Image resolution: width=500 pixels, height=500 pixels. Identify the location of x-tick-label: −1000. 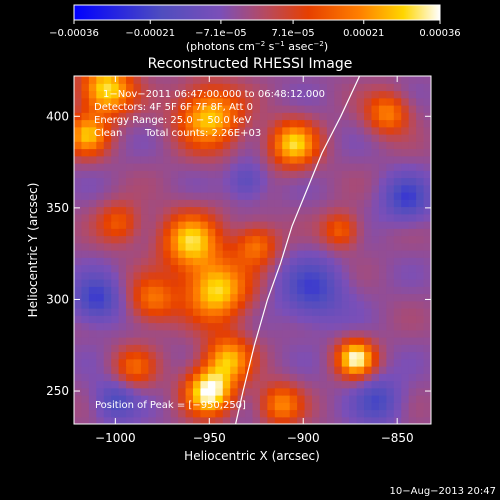
(115, 438).